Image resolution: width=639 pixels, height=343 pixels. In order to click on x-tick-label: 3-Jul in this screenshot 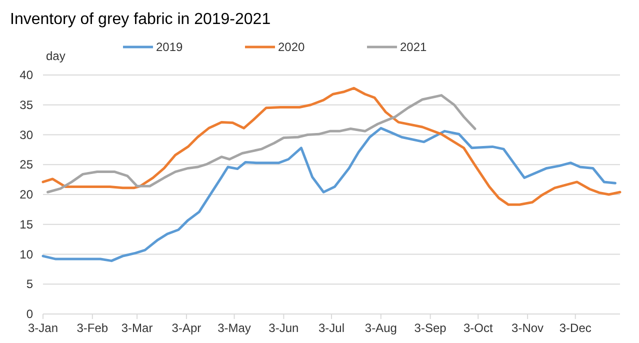, I will do `click(331, 328)`.